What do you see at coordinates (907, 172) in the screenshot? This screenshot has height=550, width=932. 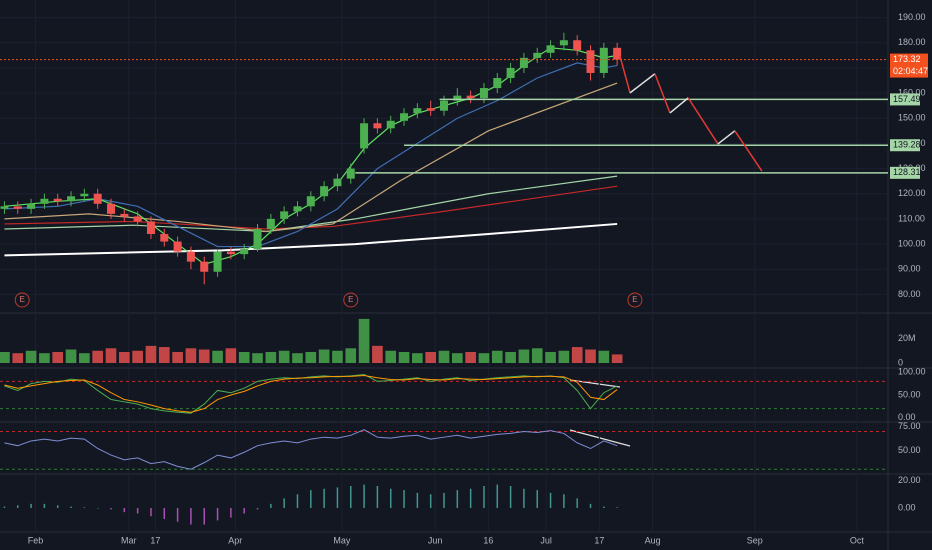 I see `level-label: 128.31` at bounding box center [907, 172].